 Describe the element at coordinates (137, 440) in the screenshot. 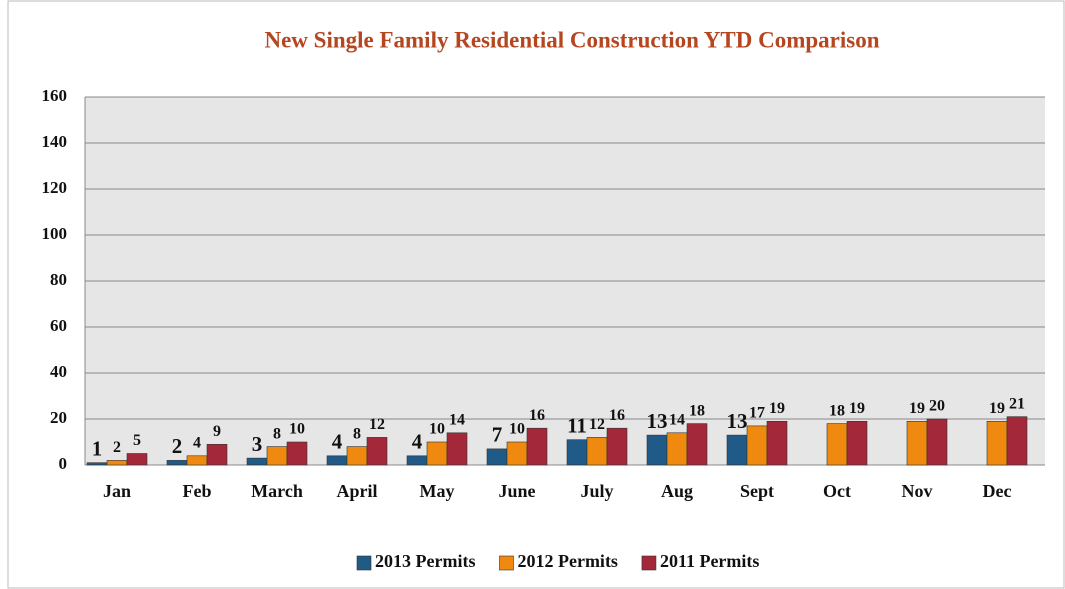

I see `data-label: 5` at that location.